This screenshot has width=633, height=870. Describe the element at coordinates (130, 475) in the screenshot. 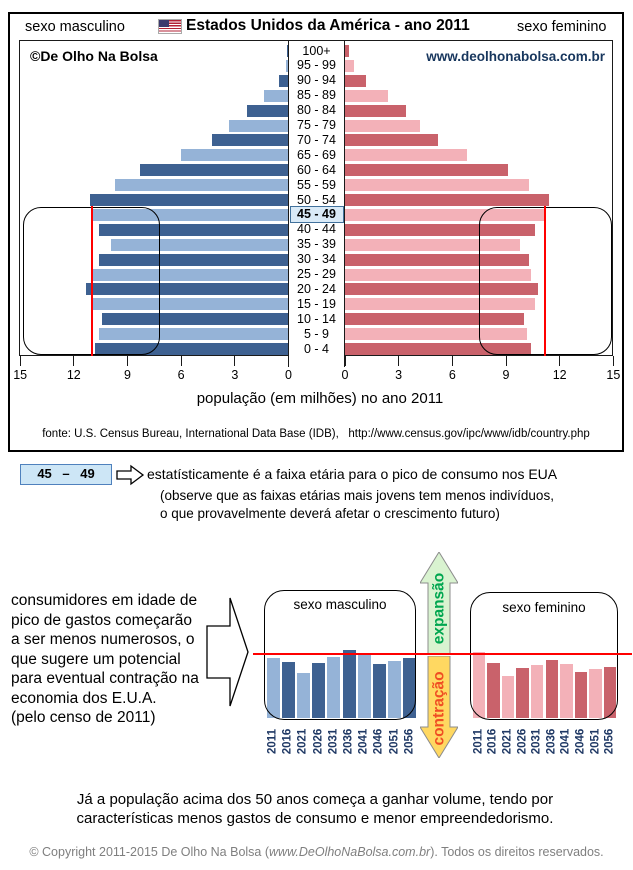

I see `right-block-arrow-icon` at that location.